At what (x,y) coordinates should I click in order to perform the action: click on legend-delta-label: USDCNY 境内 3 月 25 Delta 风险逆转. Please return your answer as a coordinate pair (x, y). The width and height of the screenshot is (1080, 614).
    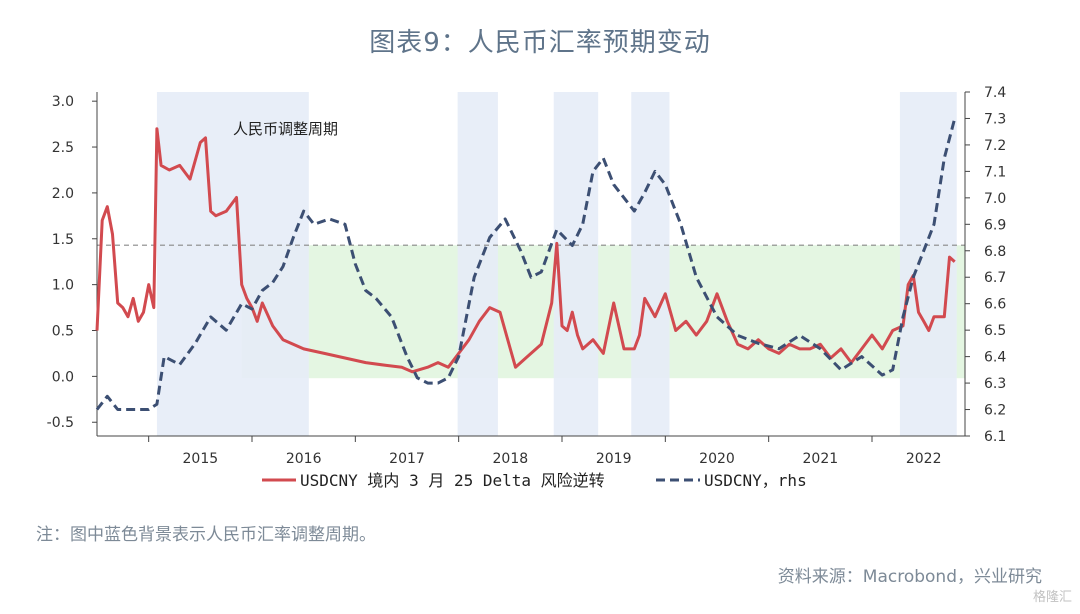
    Looking at the image, I should click on (452, 480).